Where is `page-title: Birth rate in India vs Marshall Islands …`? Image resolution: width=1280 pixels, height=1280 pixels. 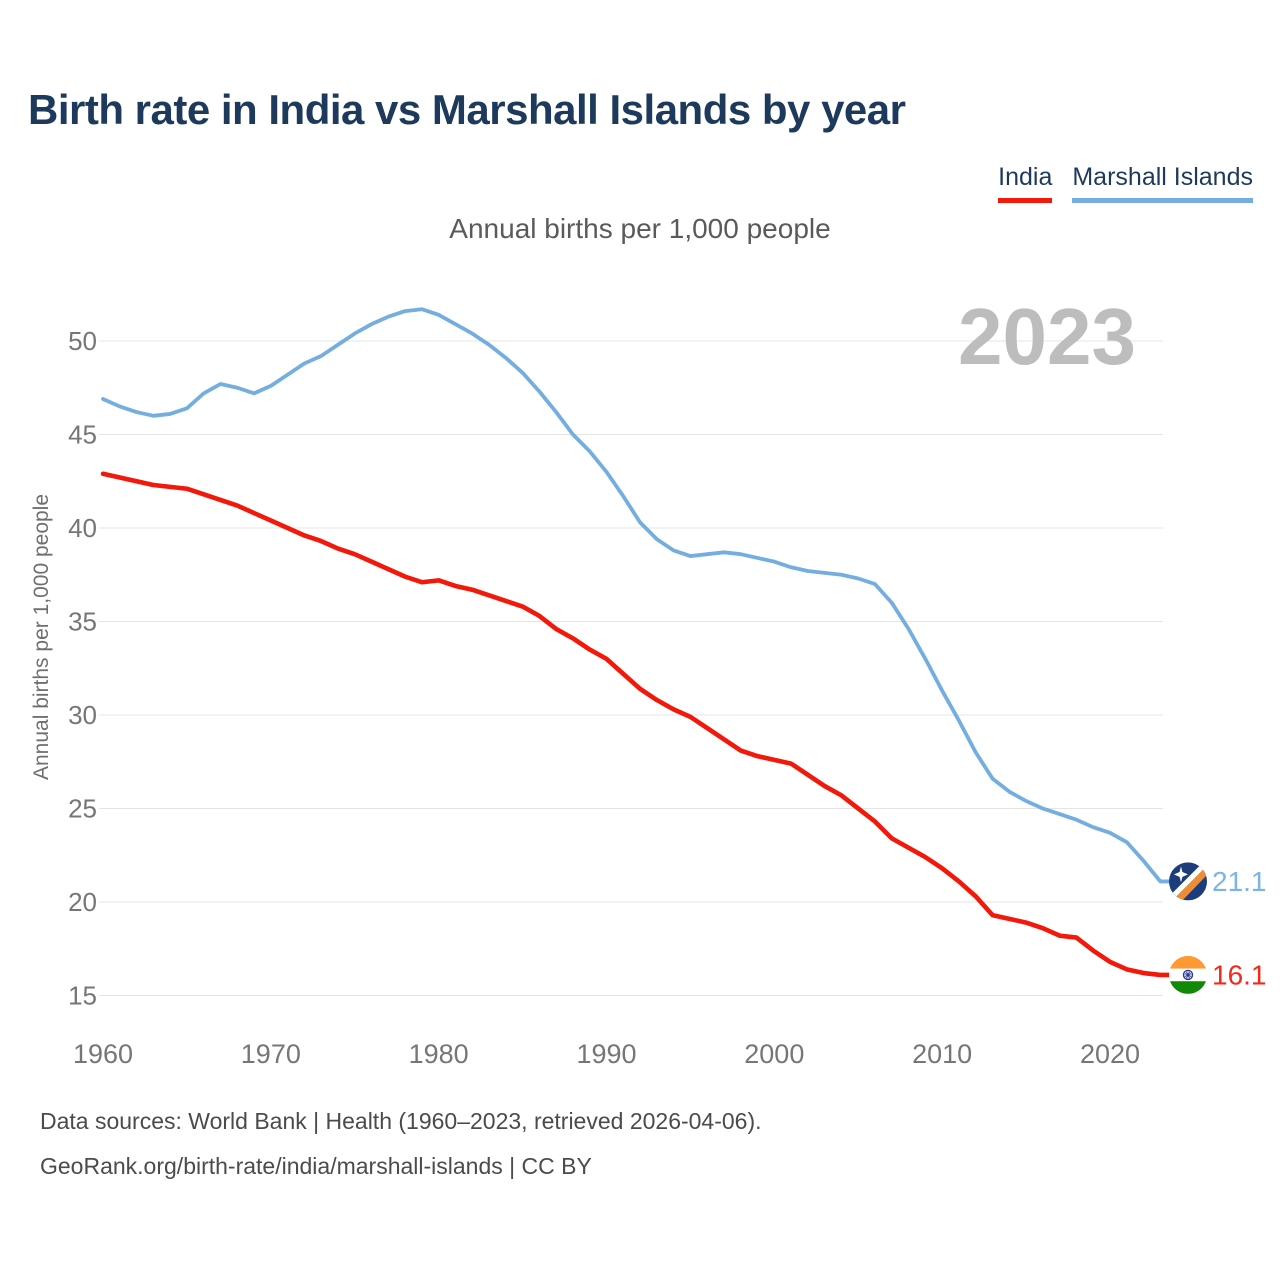
page-title: Birth rate in India vs Marshall Islands … is located at coordinates (467, 109).